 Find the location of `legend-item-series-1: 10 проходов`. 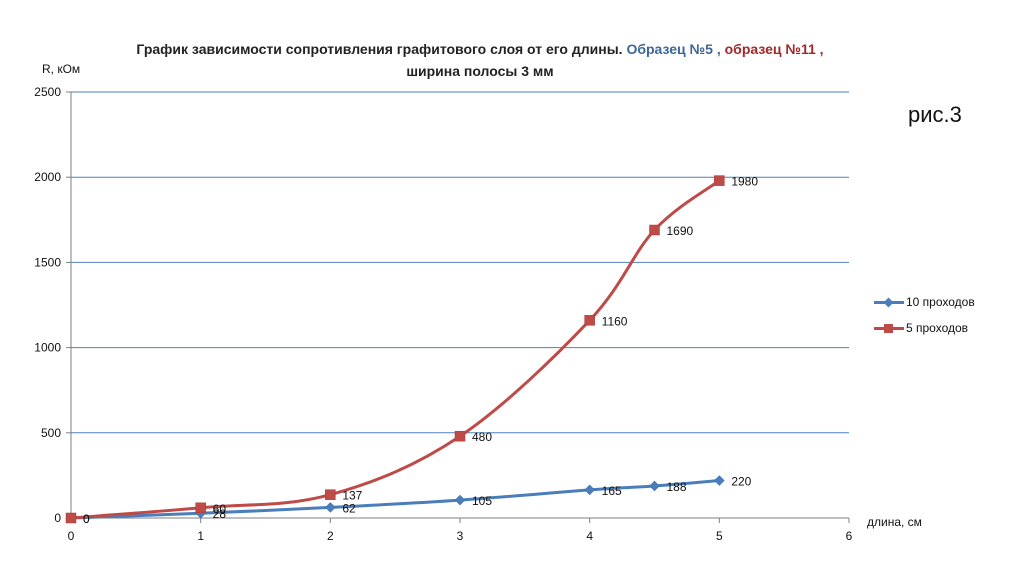

legend-item-series-1: 10 проходов is located at coordinates (924, 305).